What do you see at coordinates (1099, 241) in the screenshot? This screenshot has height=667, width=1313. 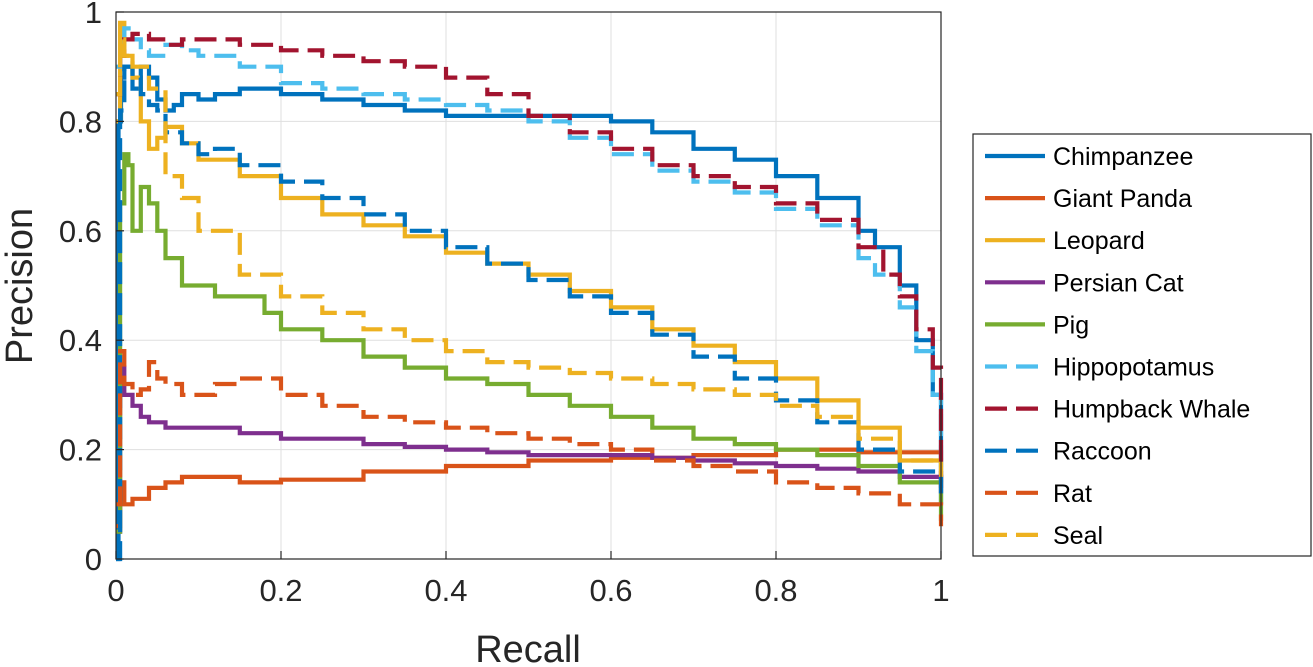 I see `legend-label-leopard: Leopard` at bounding box center [1099, 241].